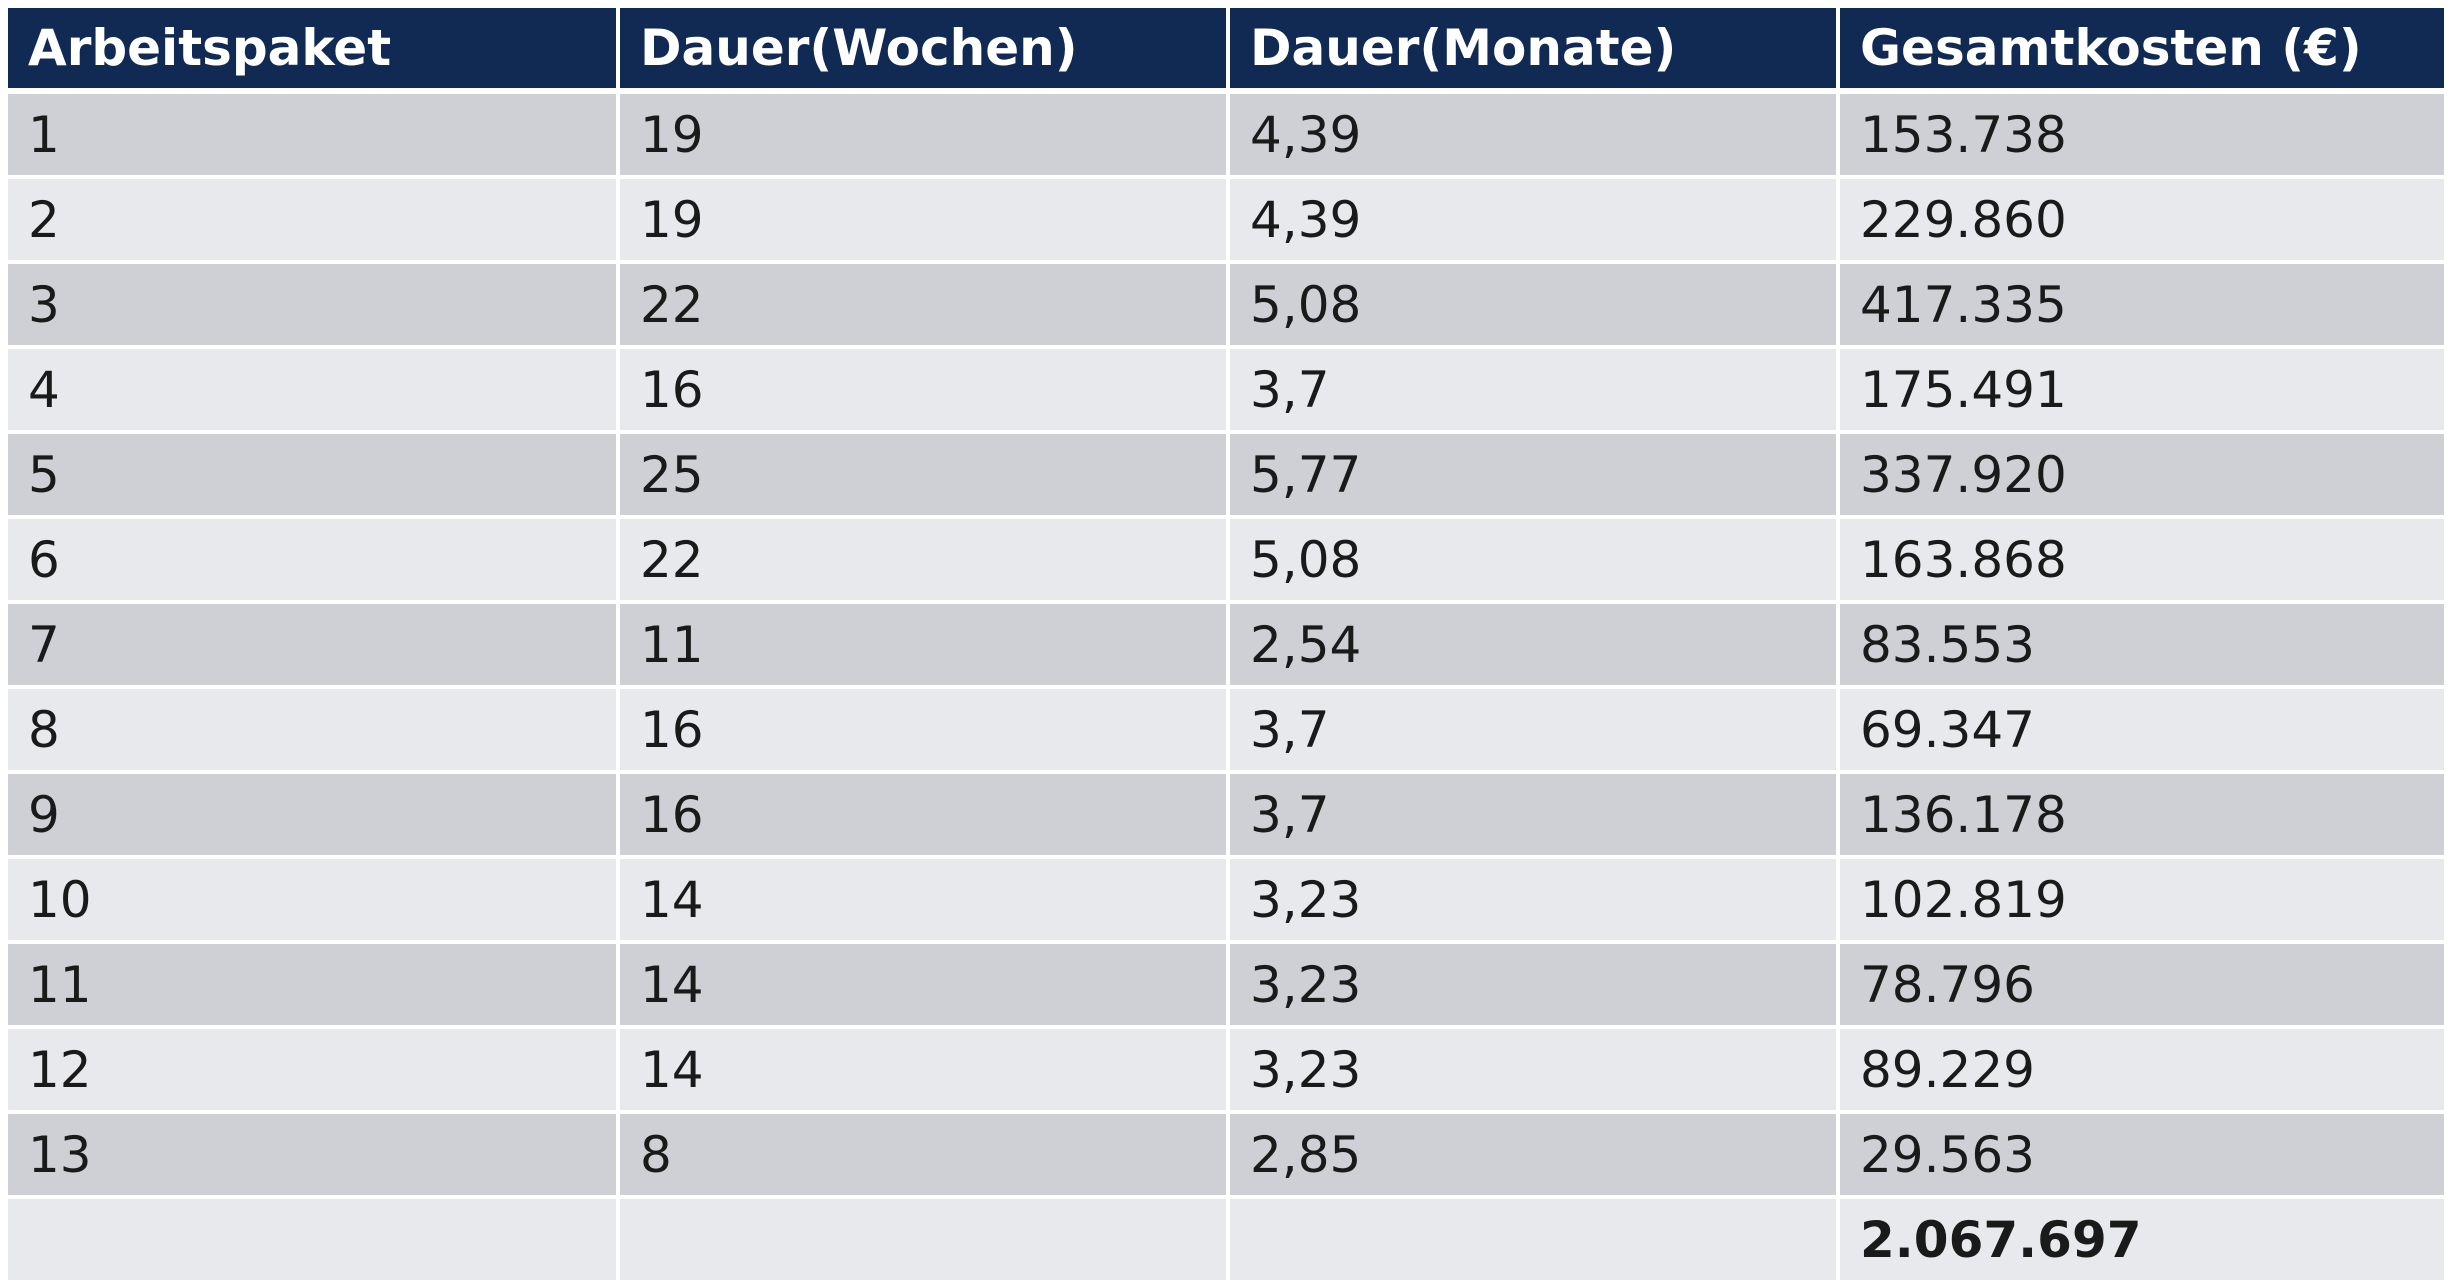 The width and height of the screenshot is (2450, 1284). Describe the element at coordinates (1534, 645) in the screenshot. I see `cell-dauer-monate: 2,54` at that location.